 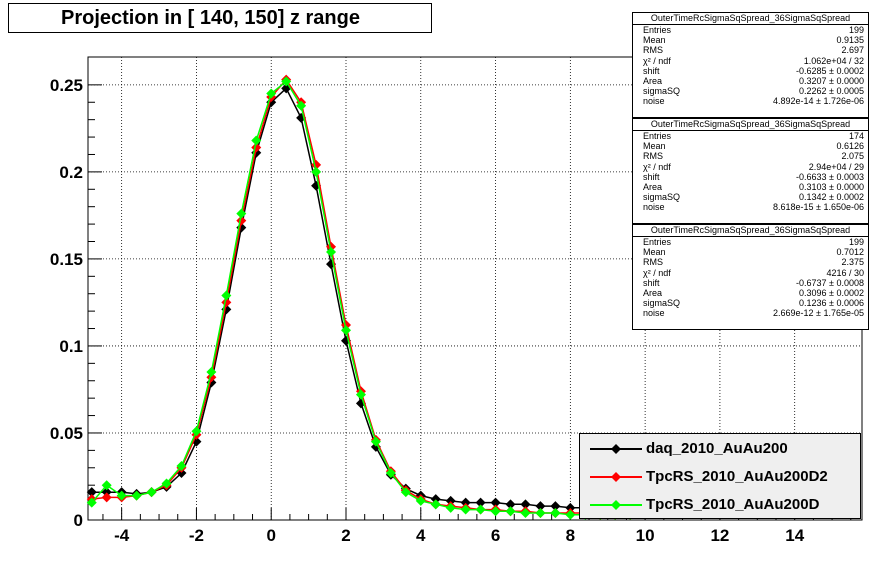 I want to click on stats-key: Area, so click(x=653, y=292).